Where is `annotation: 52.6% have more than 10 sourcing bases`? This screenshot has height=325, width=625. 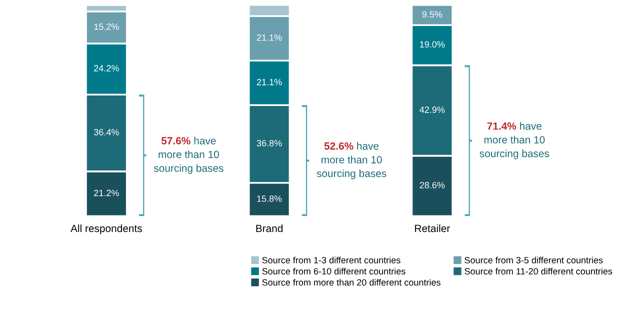
annotation: 52.6% have more than 10 sourcing bases is located at coordinates (351, 161).